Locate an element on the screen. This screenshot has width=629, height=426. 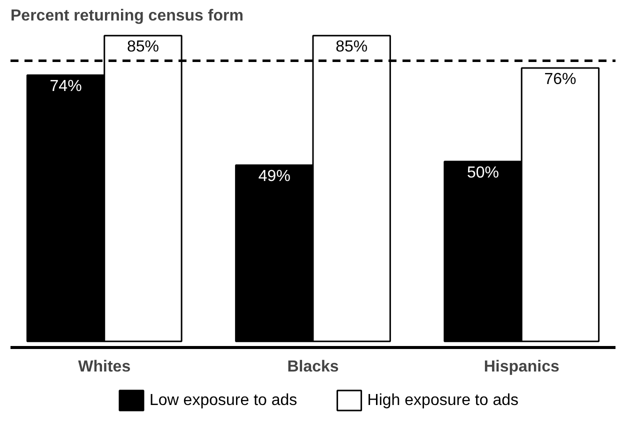
data-label: 50% is located at coordinates (483, 173).